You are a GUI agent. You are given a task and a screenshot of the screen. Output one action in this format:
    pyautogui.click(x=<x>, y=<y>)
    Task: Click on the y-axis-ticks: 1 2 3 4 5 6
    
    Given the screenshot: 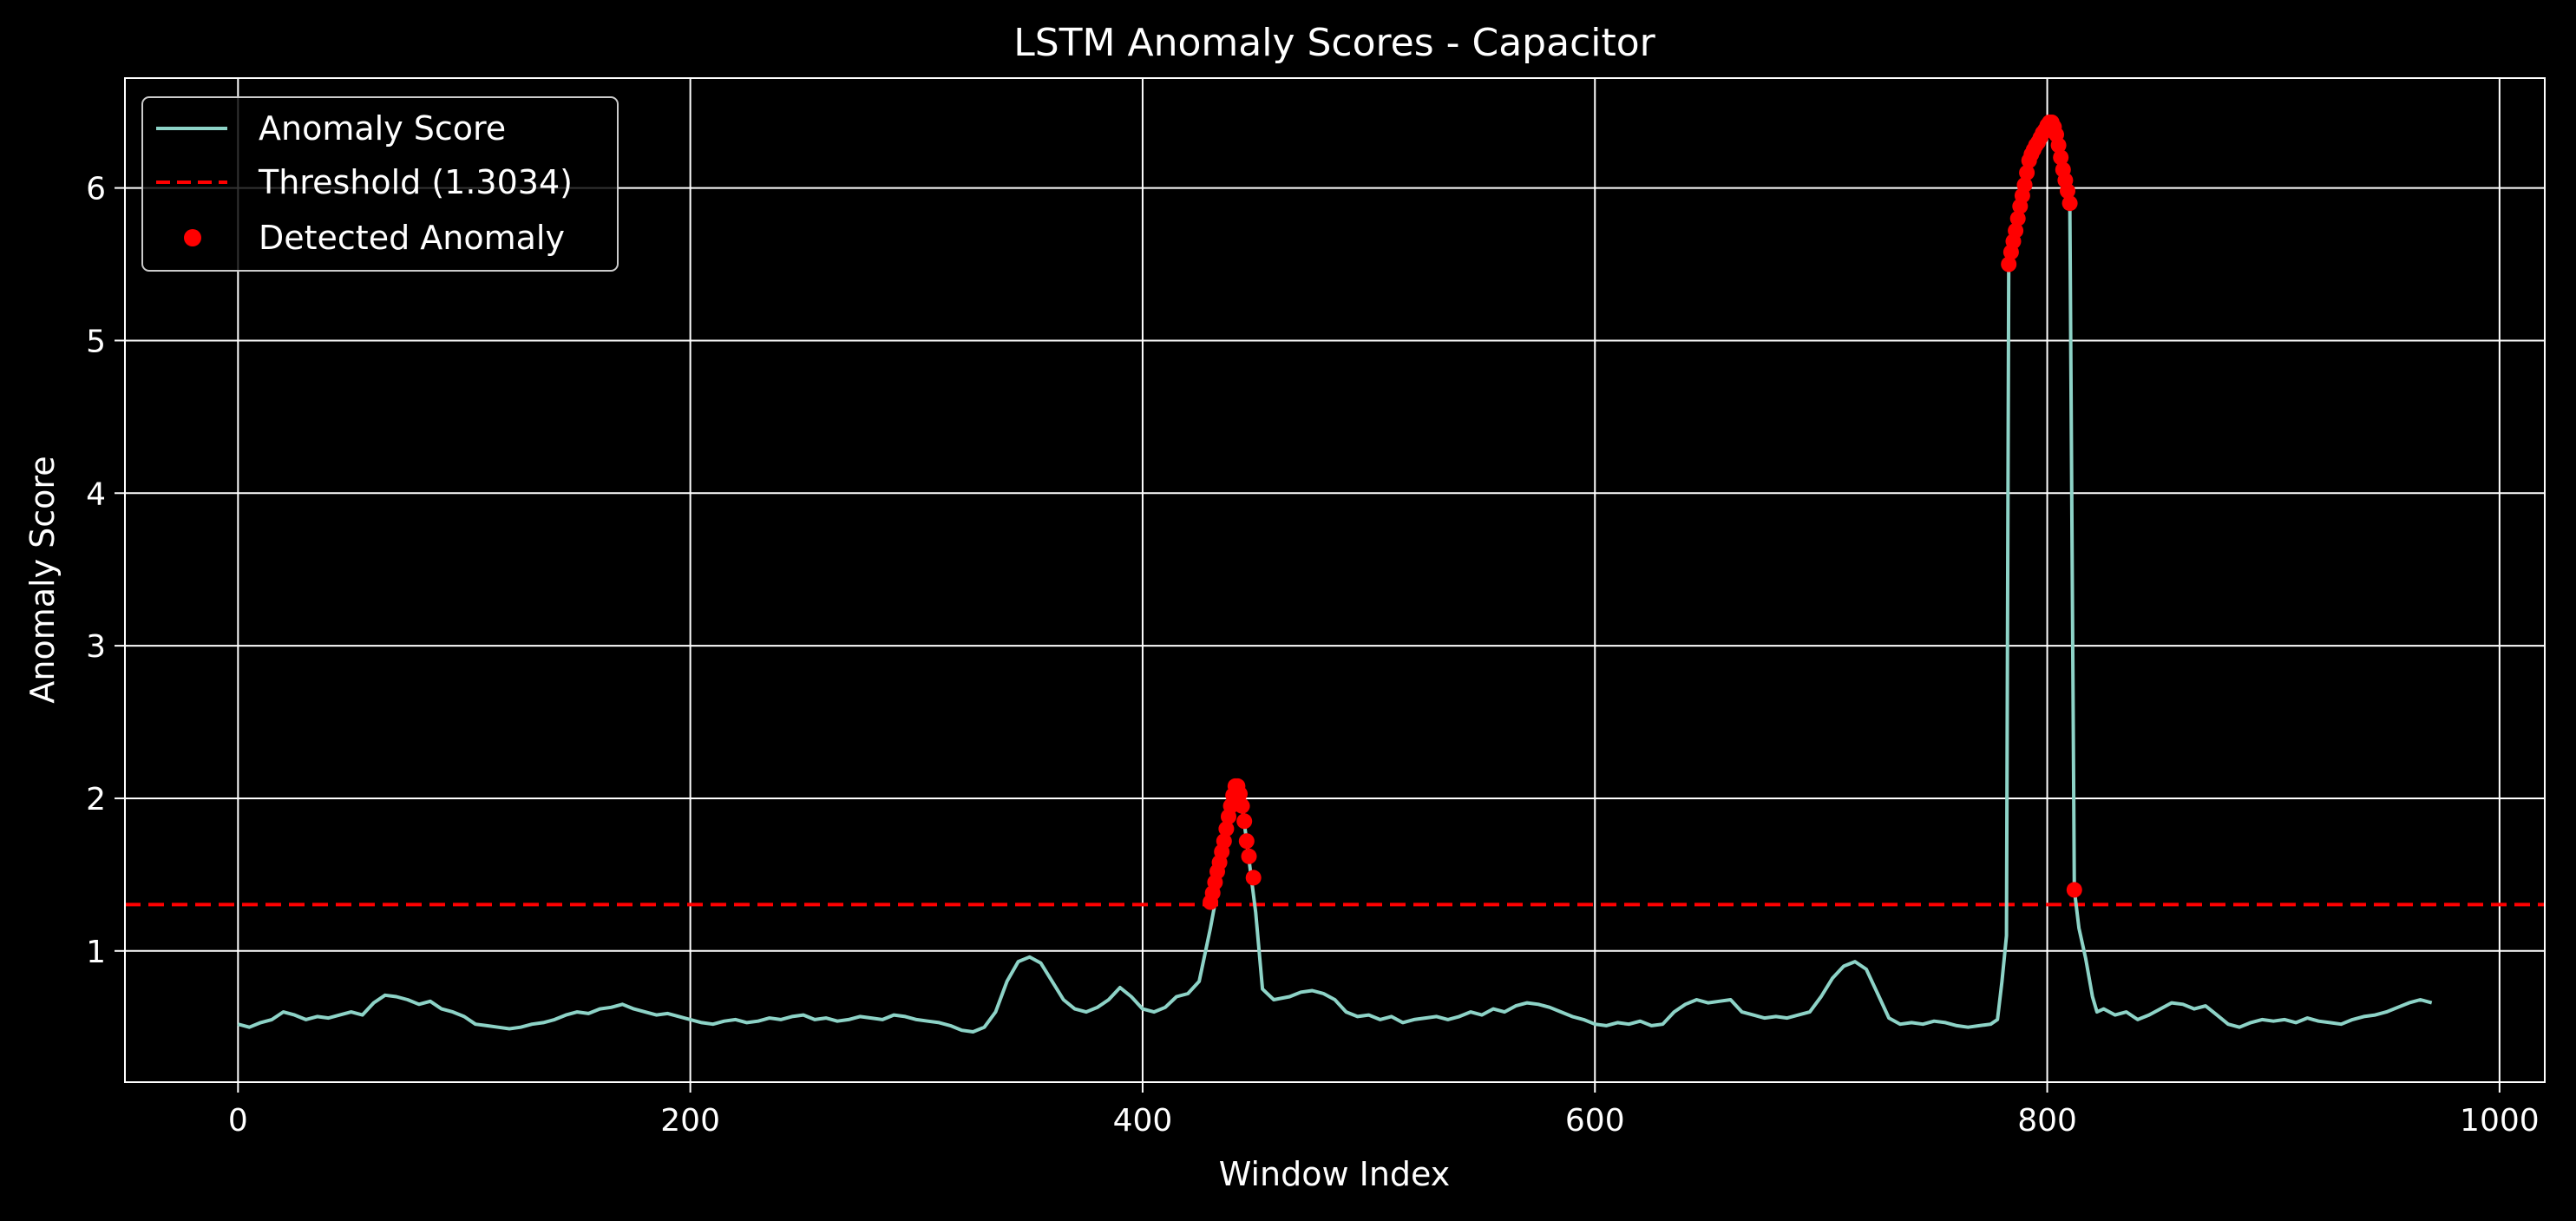 What is the action you would take?
    pyautogui.click(x=105, y=571)
    